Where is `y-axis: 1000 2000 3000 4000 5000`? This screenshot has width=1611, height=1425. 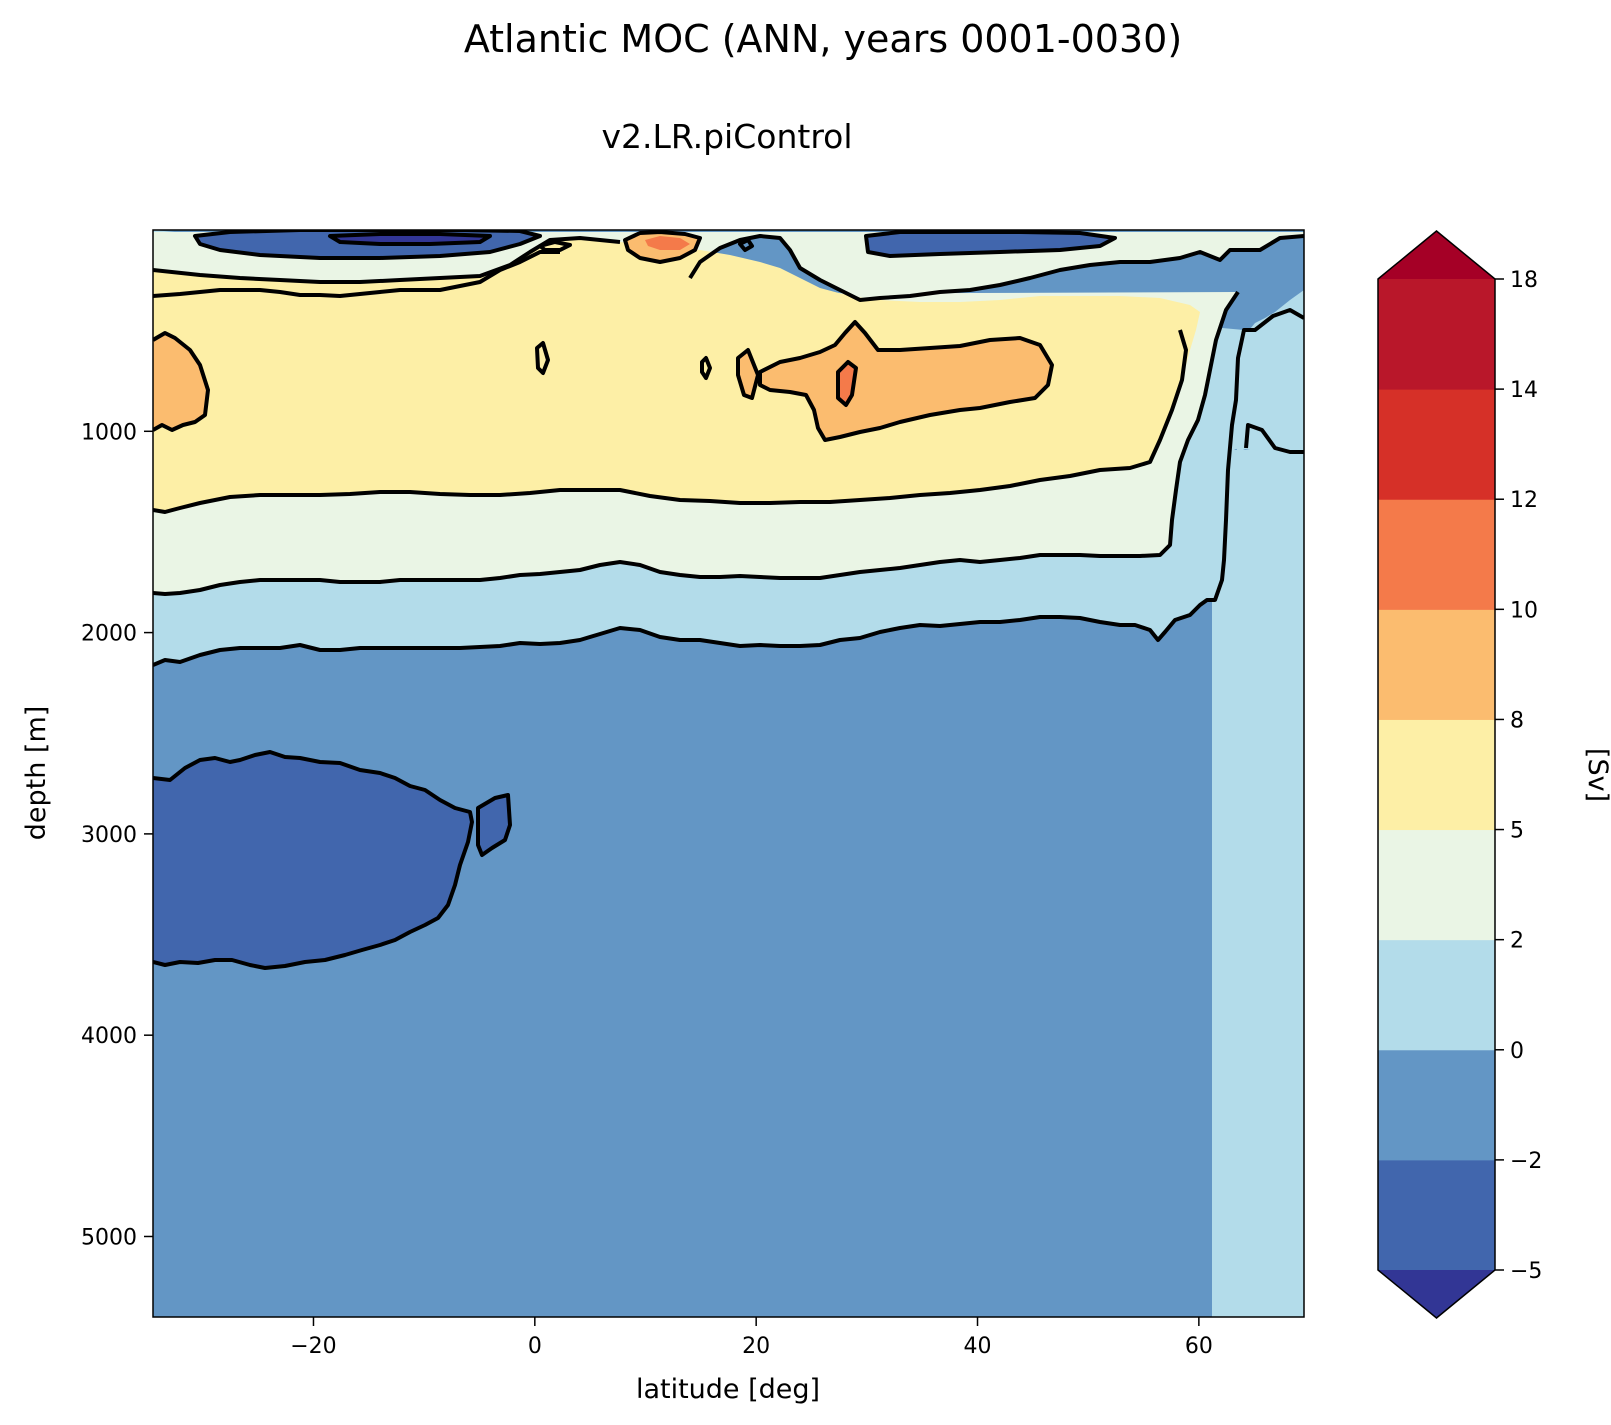
y-axis: 1000 2000 3000 4000 5000 is located at coordinates (117, 835).